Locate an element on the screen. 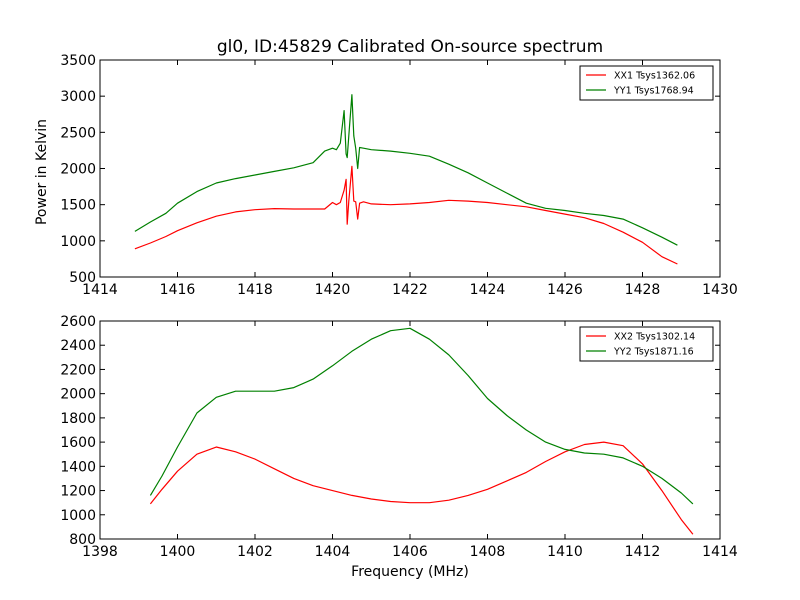  bottom-x-tick-label: 1400 is located at coordinates (178, 552).